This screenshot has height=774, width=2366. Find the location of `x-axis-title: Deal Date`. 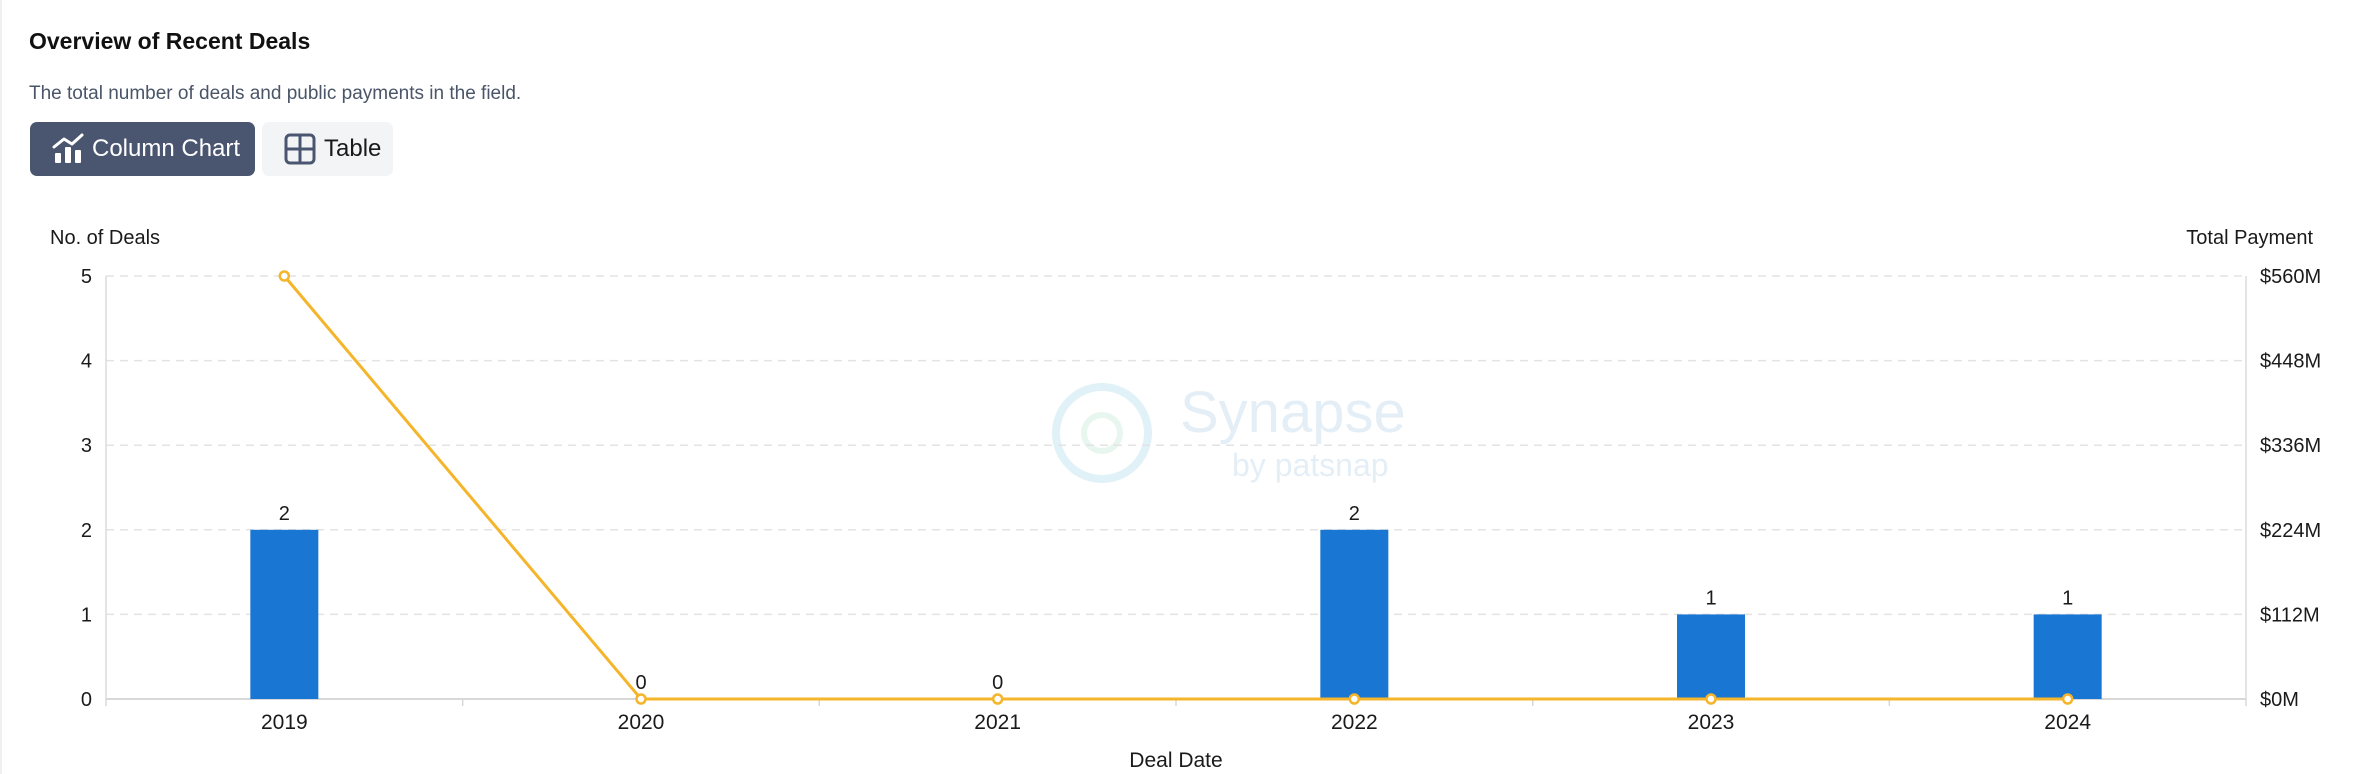

x-axis-title: Deal Date is located at coordinates (1175, 760).